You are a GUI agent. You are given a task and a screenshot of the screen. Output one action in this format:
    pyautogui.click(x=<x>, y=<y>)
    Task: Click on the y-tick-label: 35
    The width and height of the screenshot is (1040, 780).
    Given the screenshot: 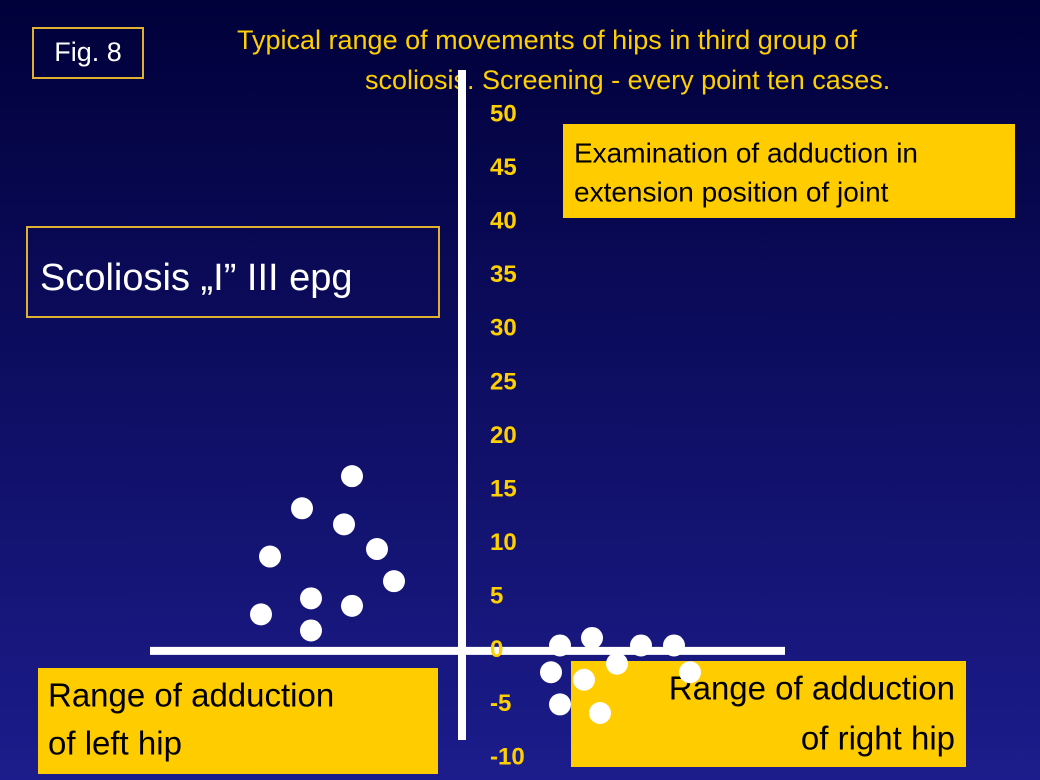 What is the action you would take?
    pyautogui.click(x=503, y=274)
    